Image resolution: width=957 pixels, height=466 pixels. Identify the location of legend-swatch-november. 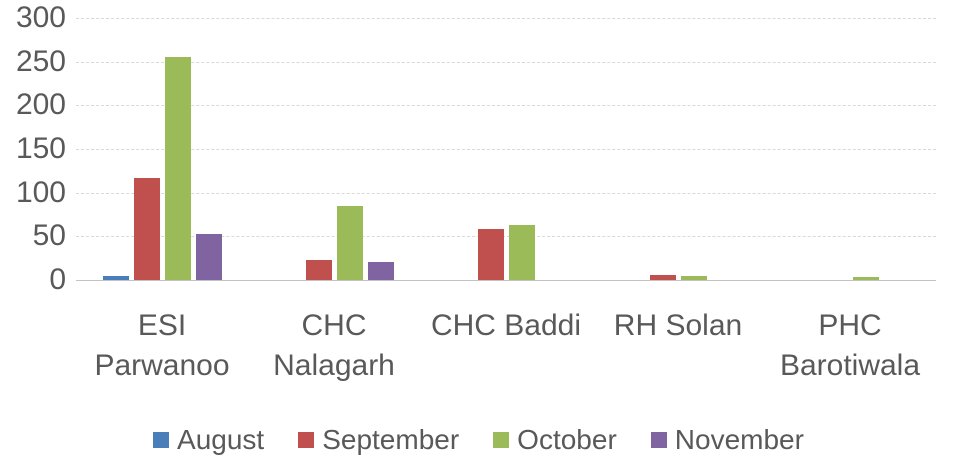
(658, 440).